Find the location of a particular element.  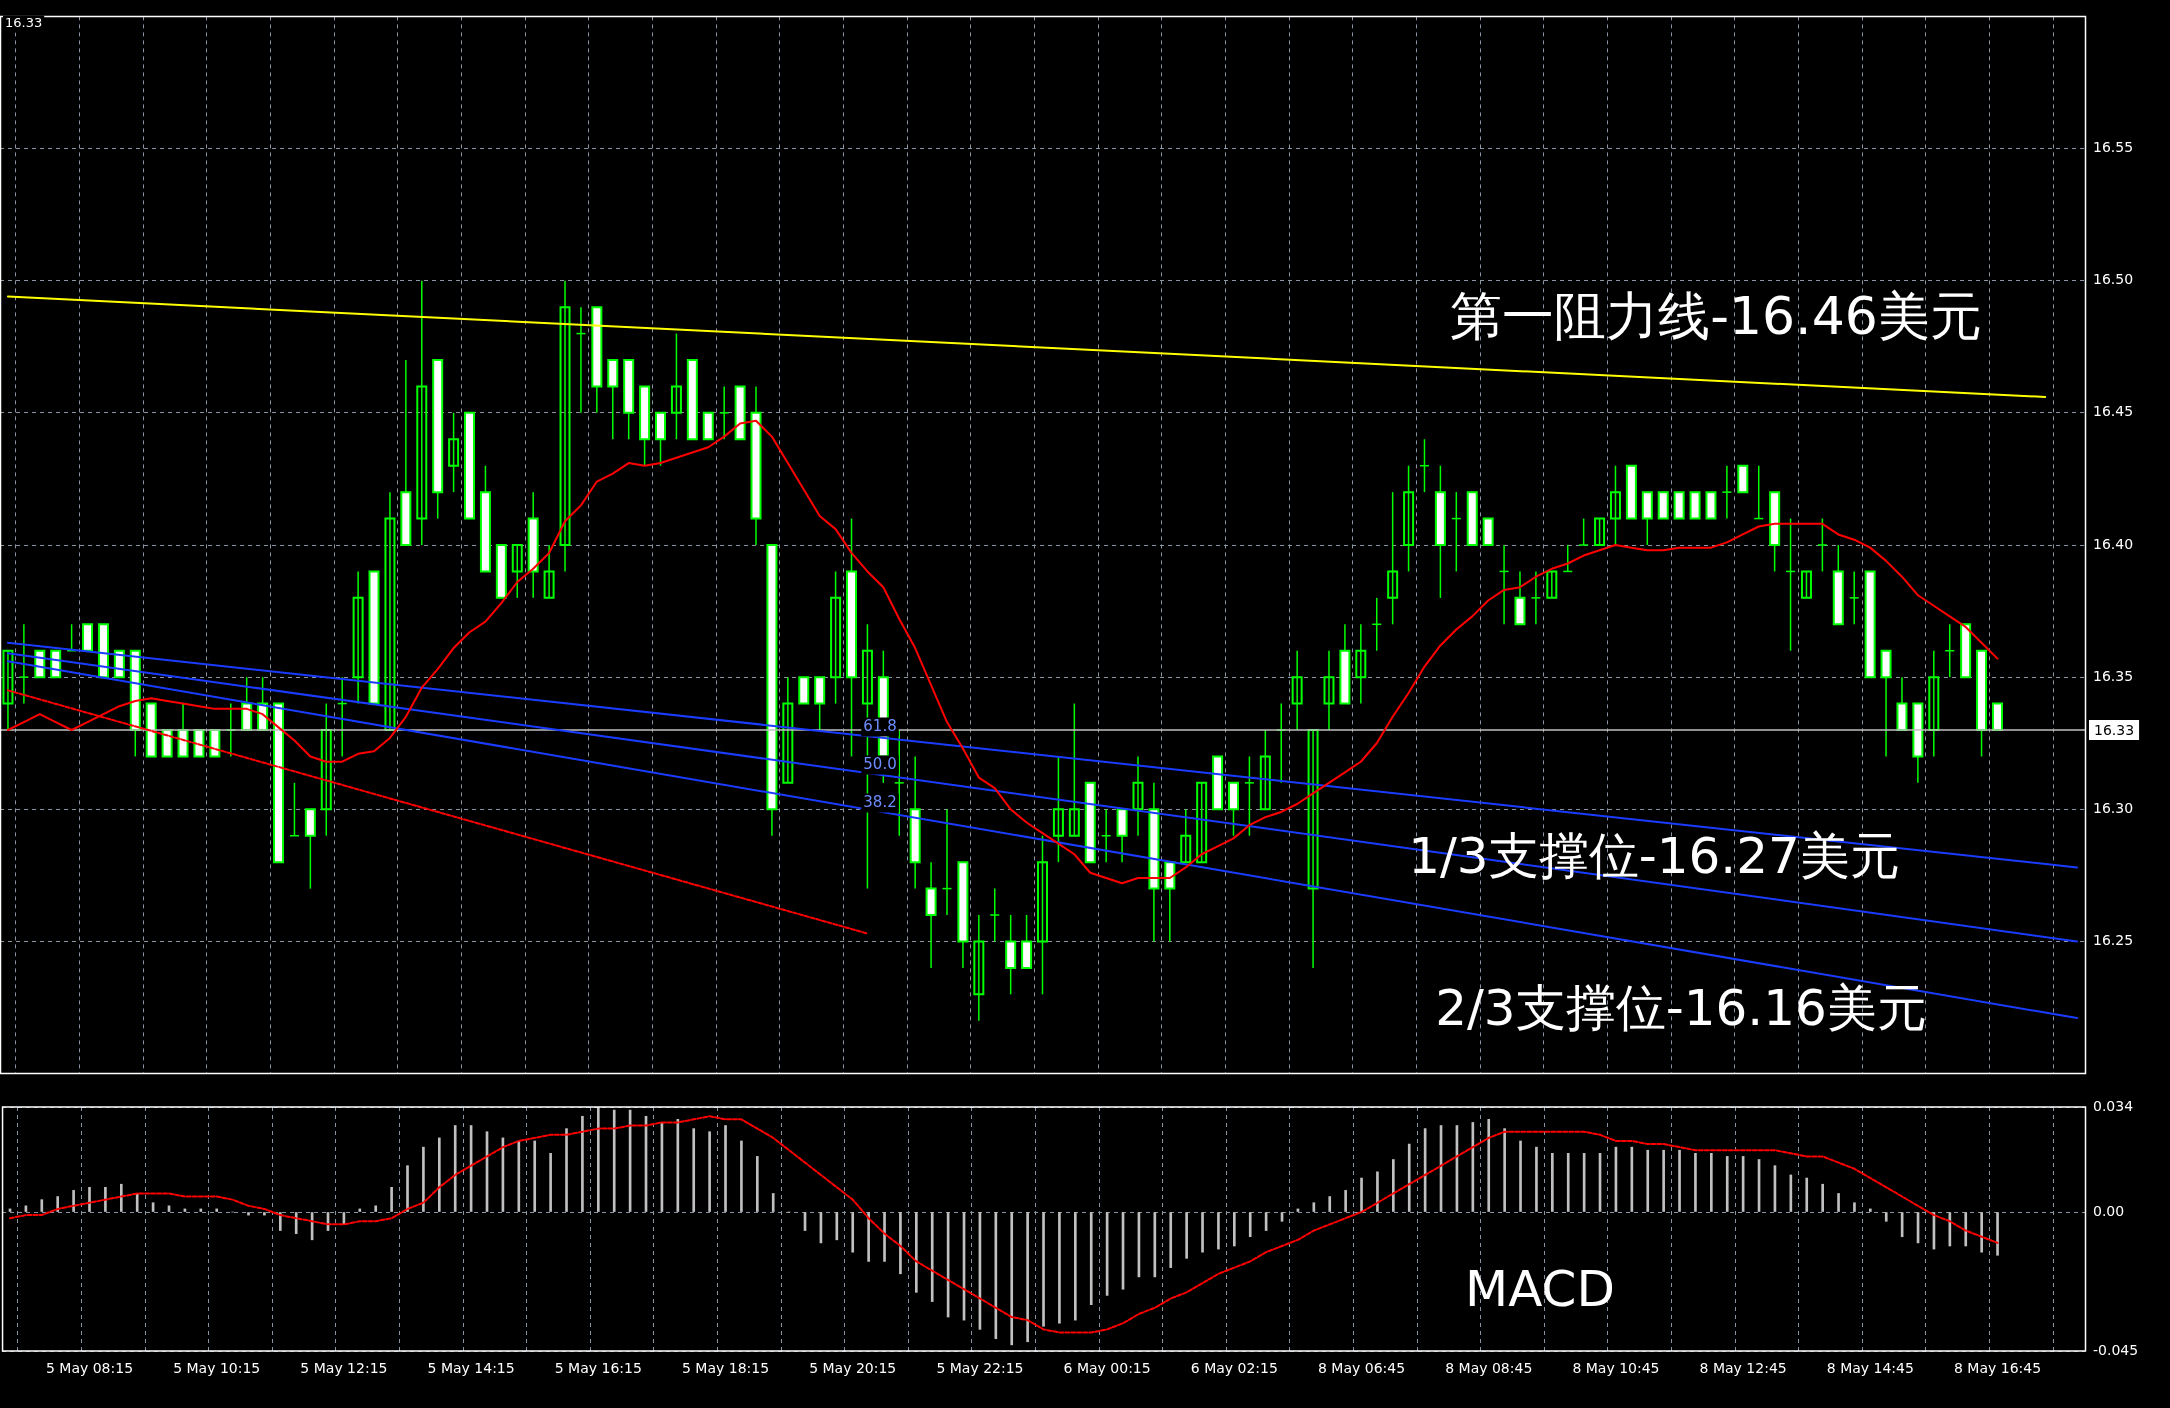

x-tick-label: 5 May 16:15 is located at coordinates (598, 1368).